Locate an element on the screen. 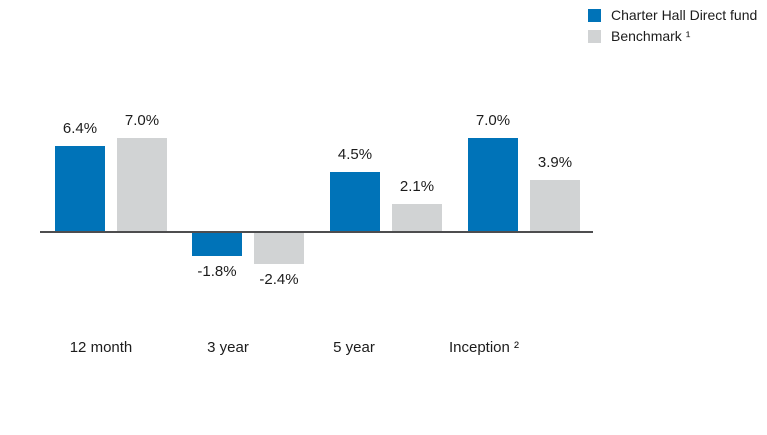 The width and height of the screenshot is (767, 435). chart-legend: Charter Hall Direct fund Benchmark ¹ is located at coordinates (672, 28).